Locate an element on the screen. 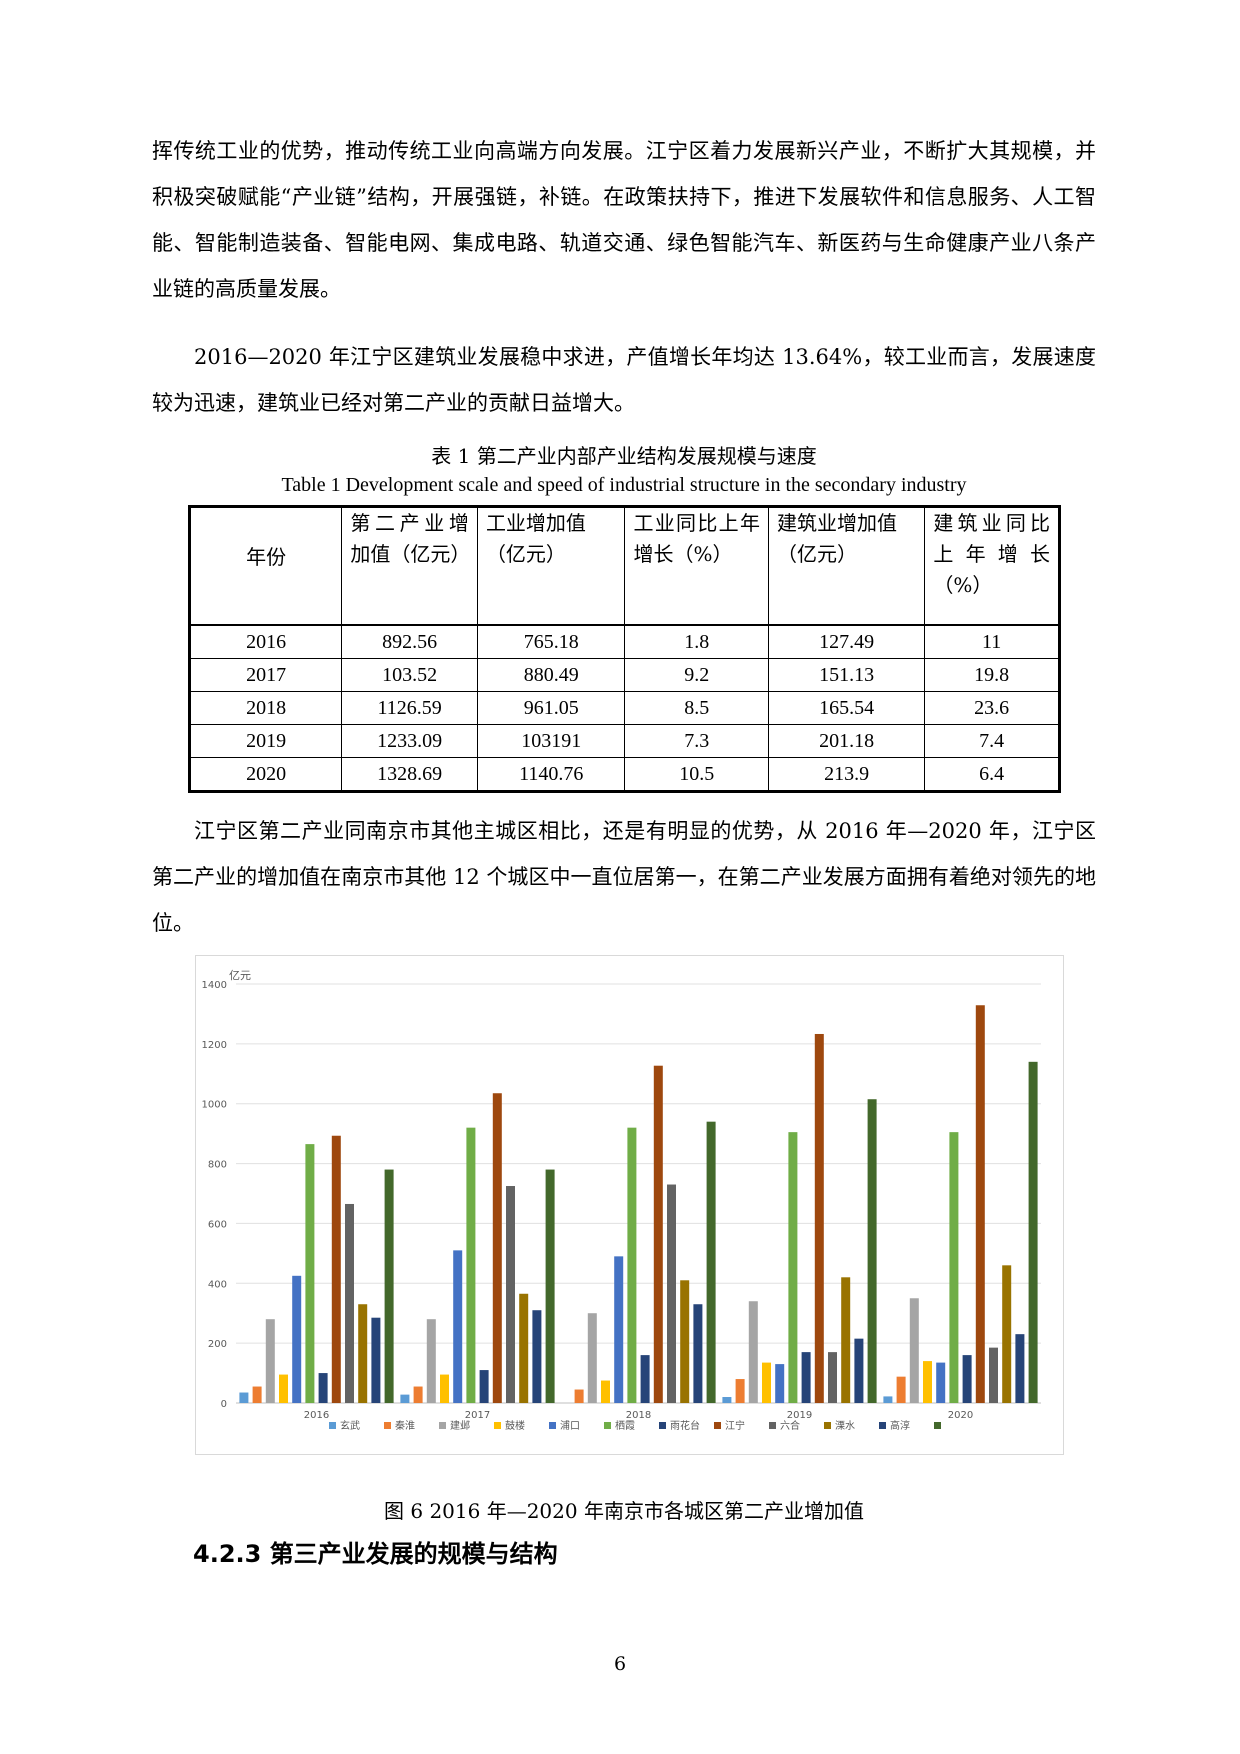  legend-label: 建邺 is located at coordinates (460, 1425).